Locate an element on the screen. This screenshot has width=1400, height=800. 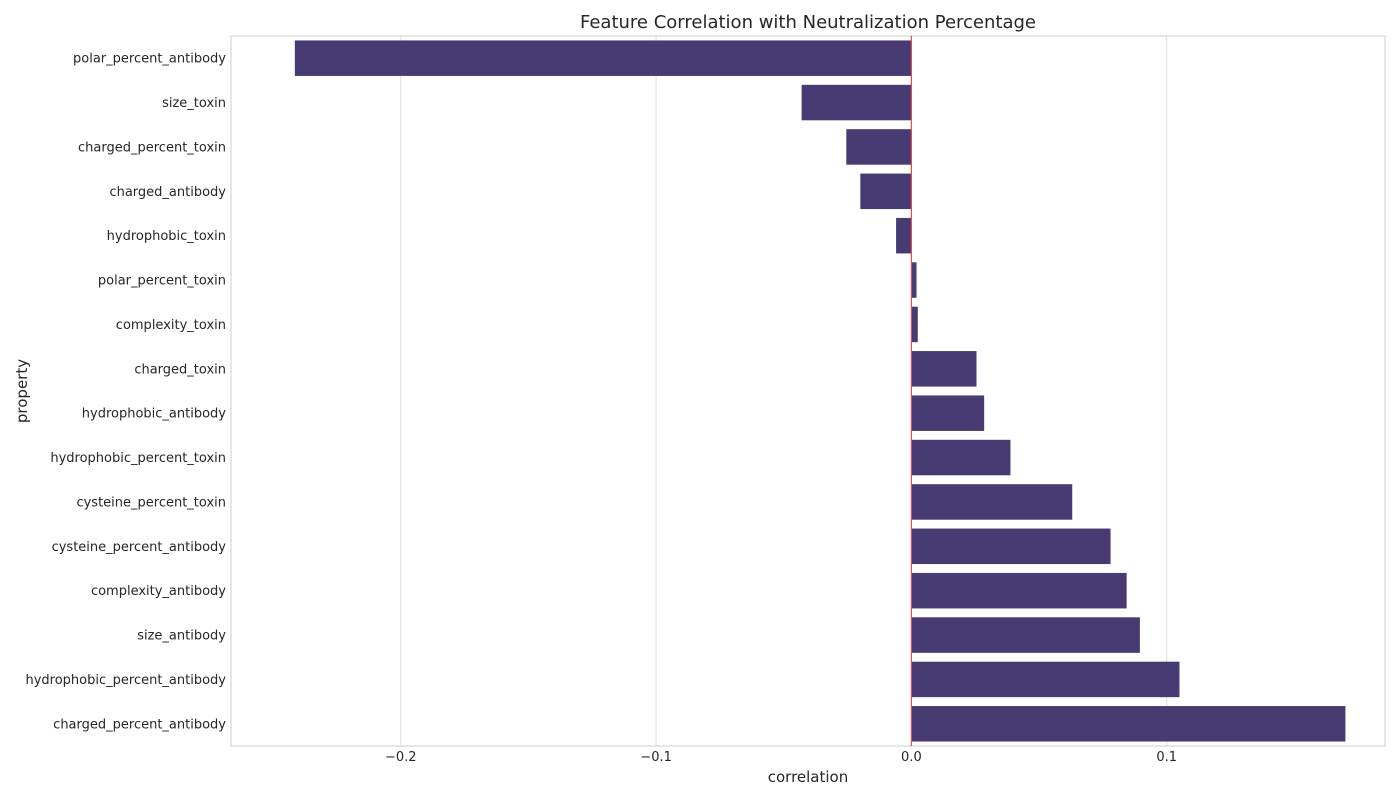
category-label: hydrophobic_antibody is located at coordinates (154, 414).